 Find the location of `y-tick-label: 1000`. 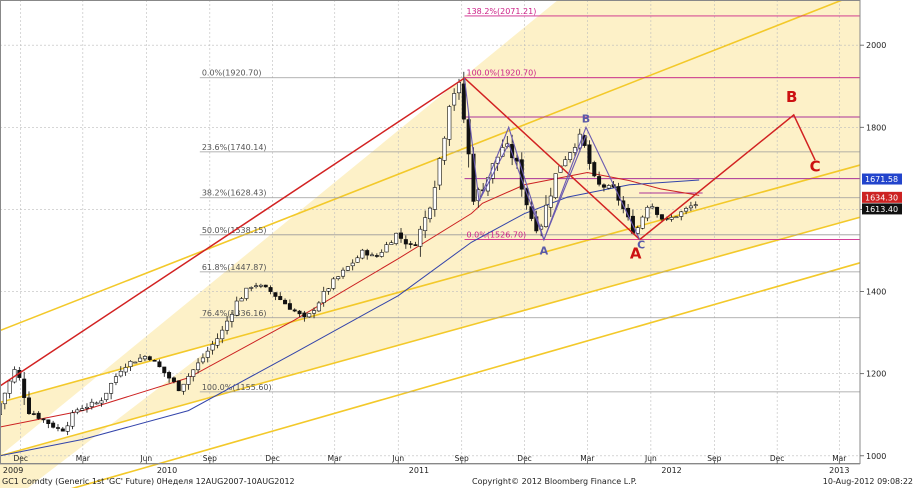

y-tick-label: 1000 is located at coordinates (876, 456).